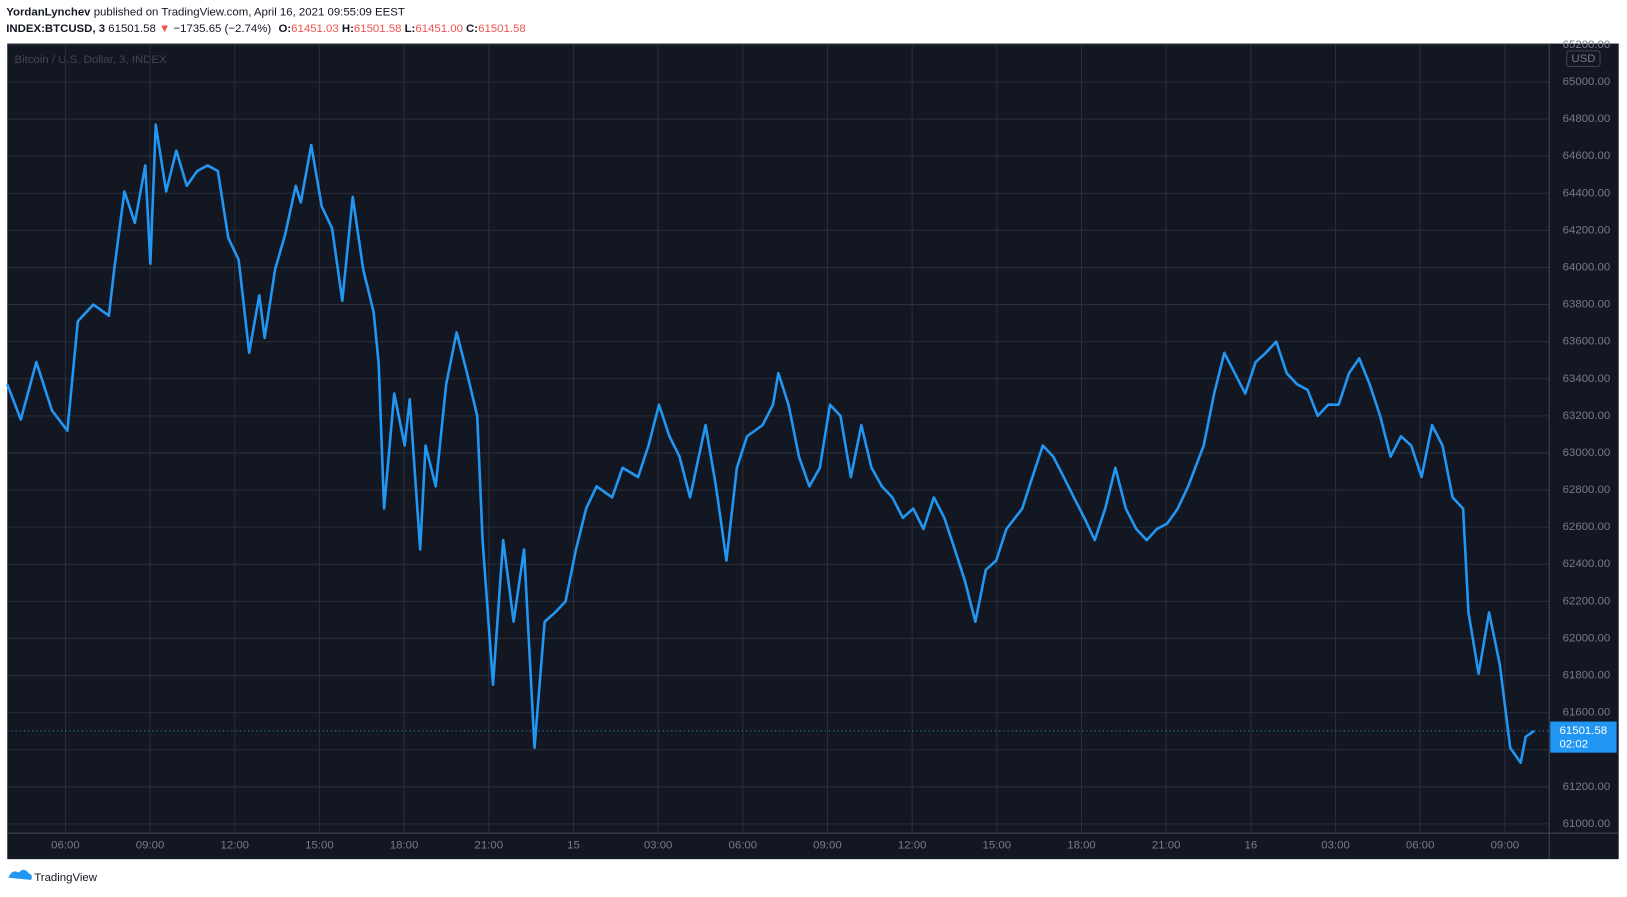  Describe the element at coordinates (48, 12) in the screenshot. I see `author: YordanLynchev` at that location.